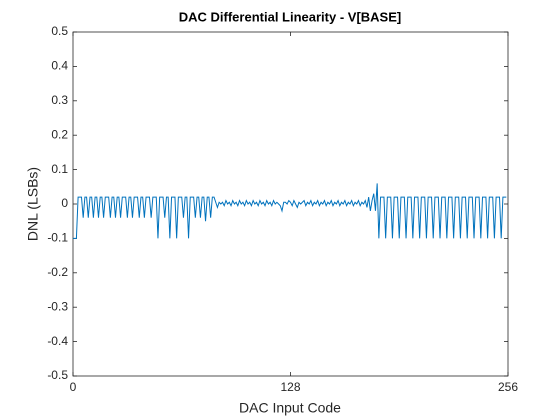 The width and height of the screenshot is (560, 420). What do you see at coordinates (59, 66) in the screenshot?
I see `y-tick-label: 0.4` at bounding box center [59, 66].